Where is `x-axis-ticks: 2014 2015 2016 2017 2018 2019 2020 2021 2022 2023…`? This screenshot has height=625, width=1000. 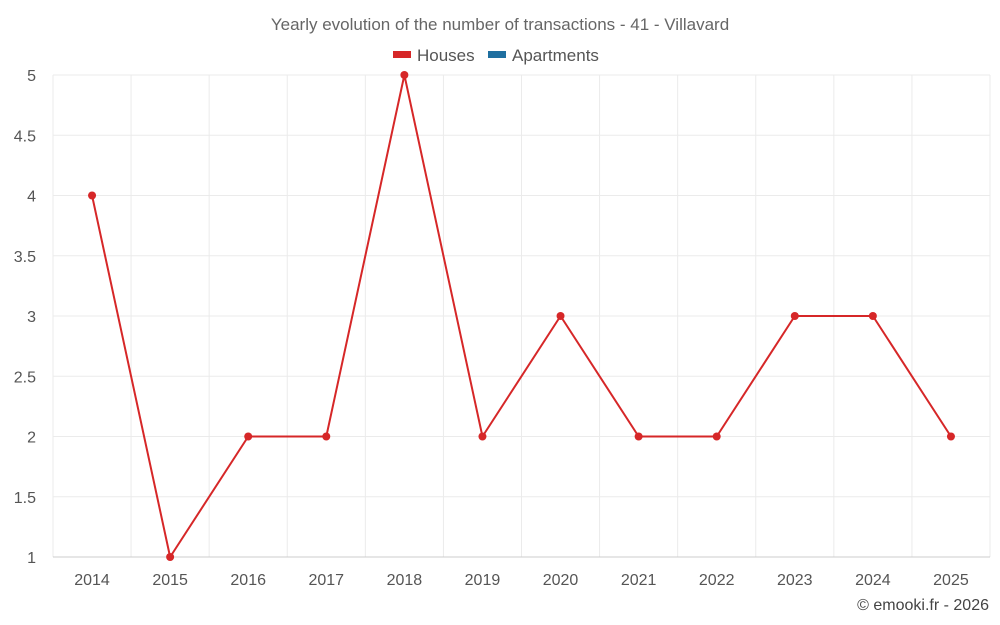 x-axis-ticks: 2014 2015 2016 2017 2018 2019 2020 2021 2022 2023… is located at coordinates (521, 580).